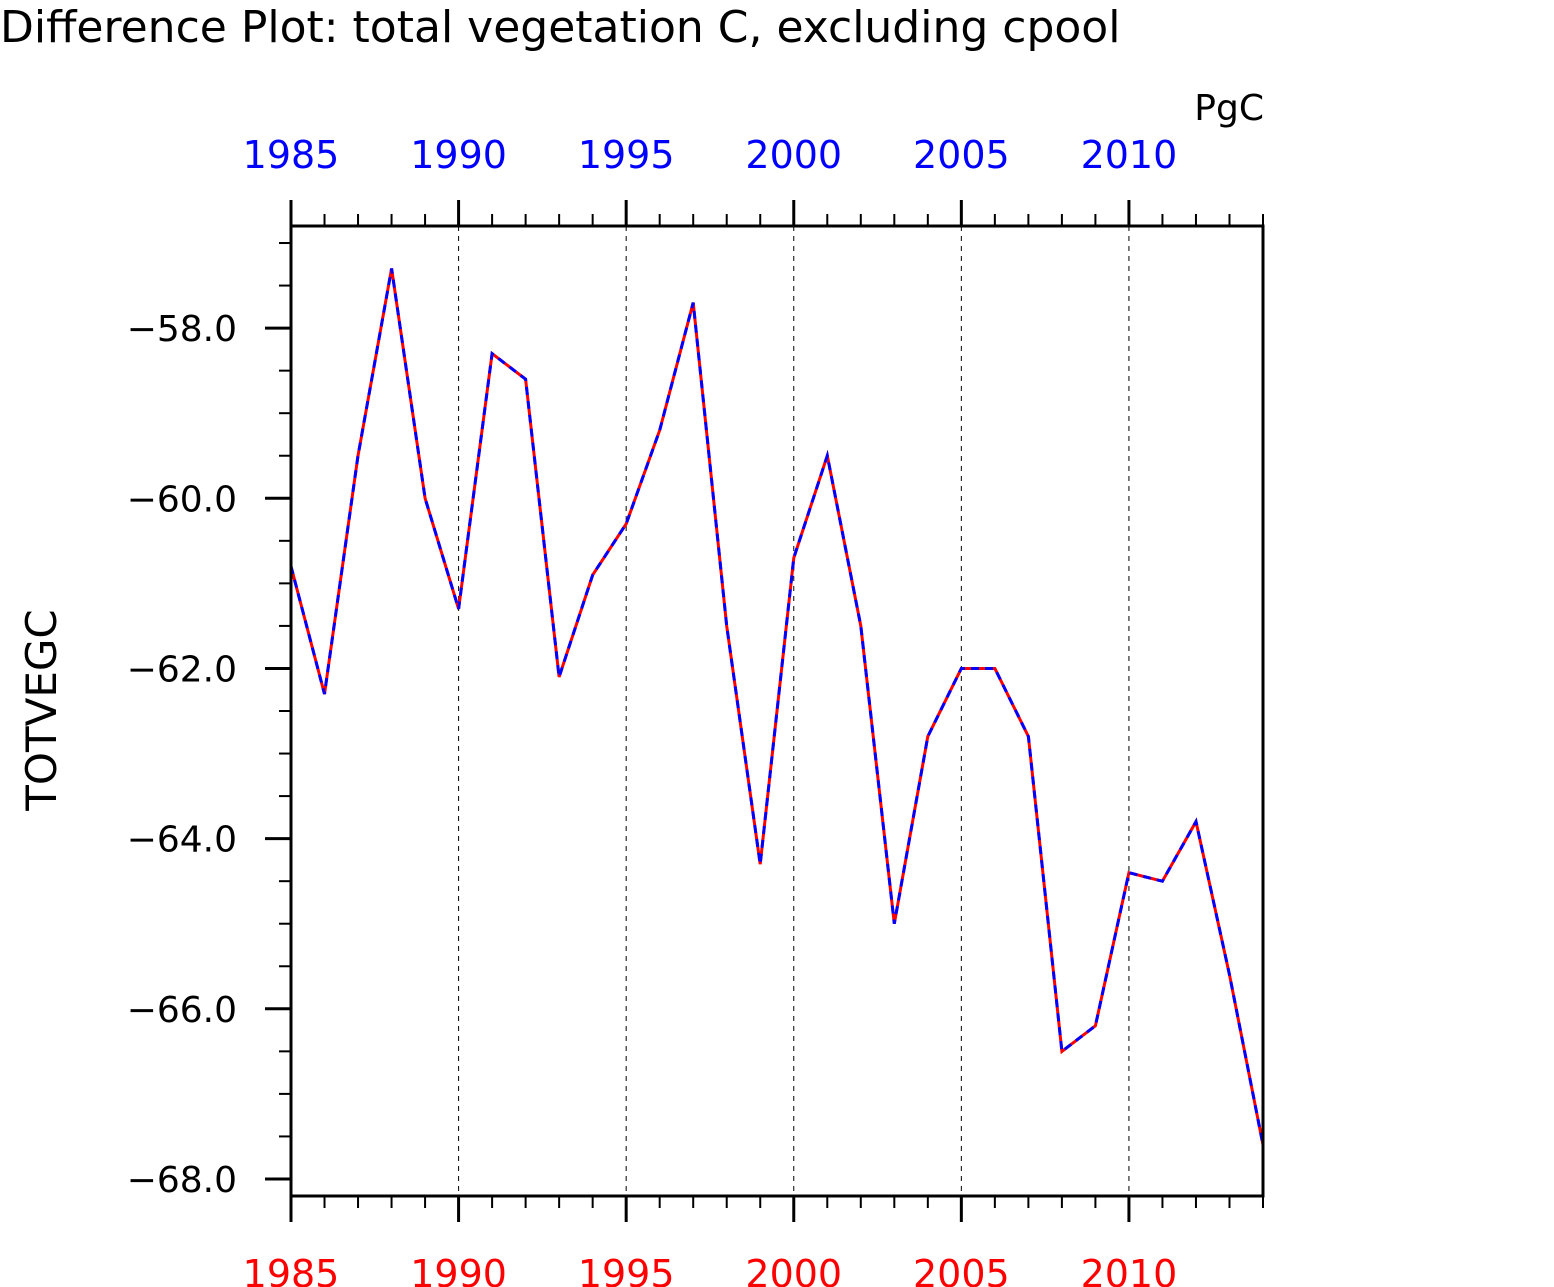 This screenshot has height=1287, width=1554. I want to click on y-tick-label: −58.0, so click(182, 329).